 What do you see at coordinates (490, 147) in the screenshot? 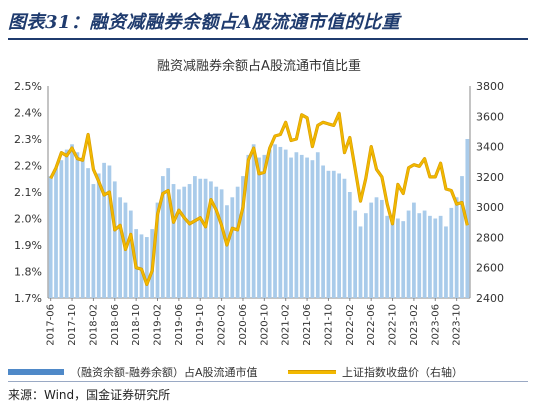
I see `y-right-tick-label: 3400` at bounding box center [490, 147].